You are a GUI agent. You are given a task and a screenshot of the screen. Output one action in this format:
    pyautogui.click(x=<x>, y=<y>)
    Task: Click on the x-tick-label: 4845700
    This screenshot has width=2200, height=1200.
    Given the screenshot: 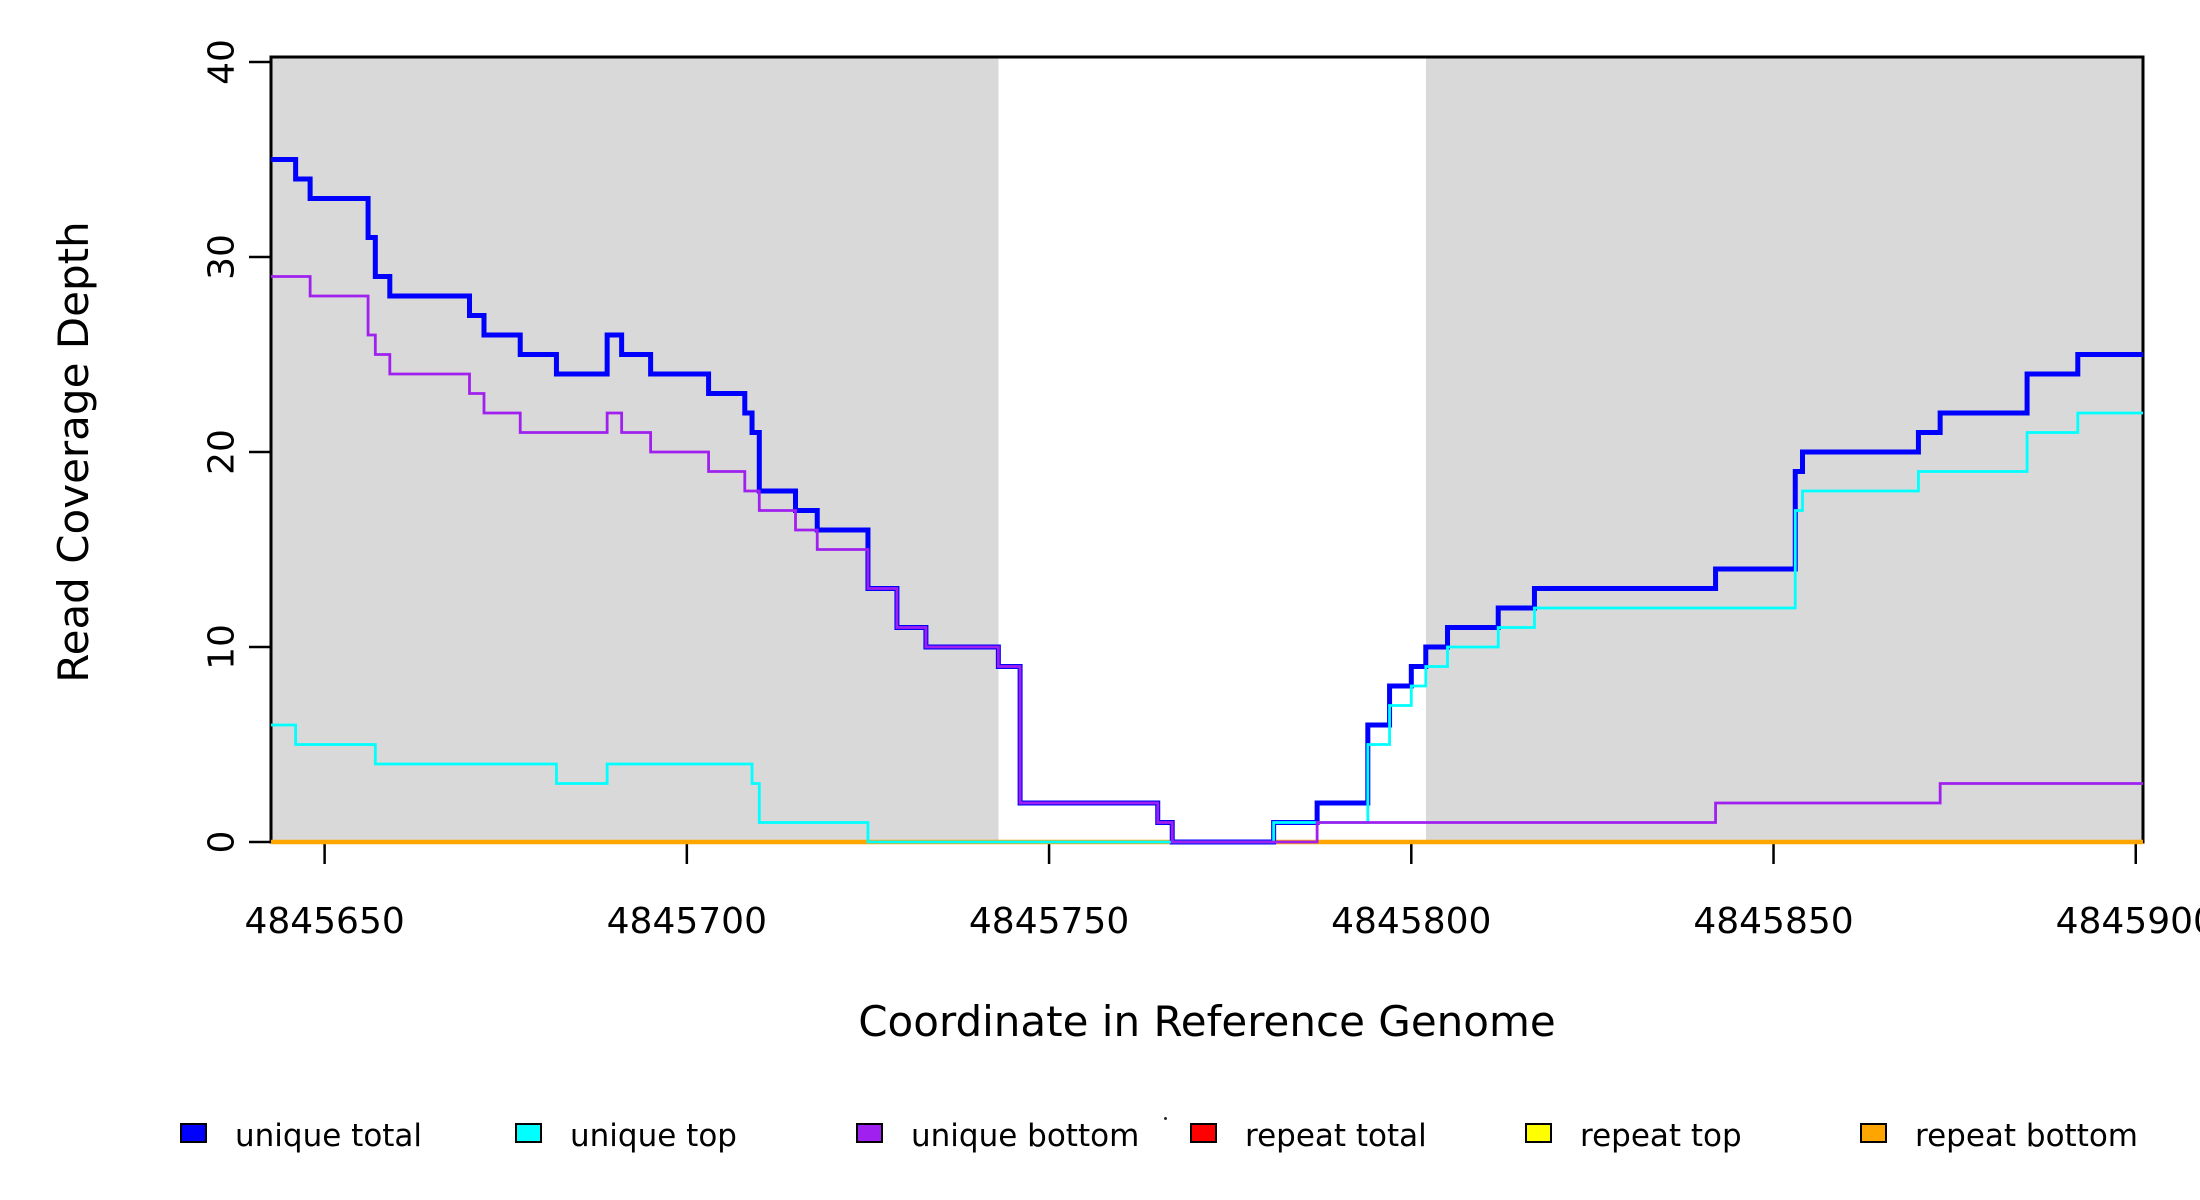 What is the action you would take?
    pyautogui.click(x=687, y=921)
    